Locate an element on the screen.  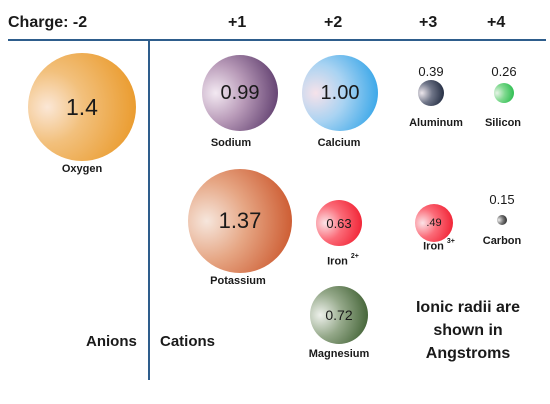
silicon-ion is located at coordinates (504, 93).